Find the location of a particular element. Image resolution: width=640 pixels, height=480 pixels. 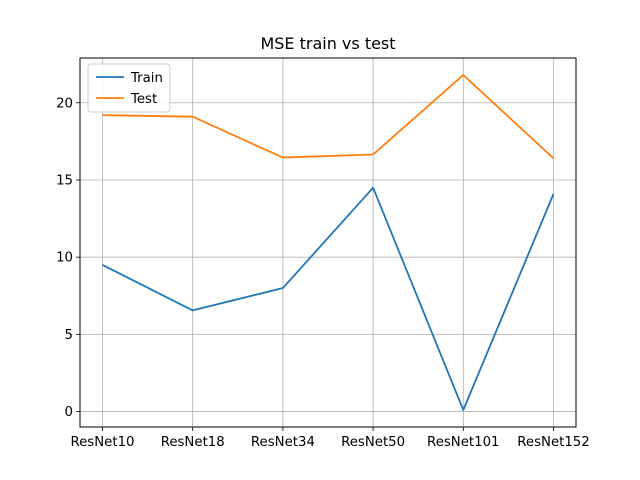

y-tick-label: 20 is located at coordinates (64, 103).